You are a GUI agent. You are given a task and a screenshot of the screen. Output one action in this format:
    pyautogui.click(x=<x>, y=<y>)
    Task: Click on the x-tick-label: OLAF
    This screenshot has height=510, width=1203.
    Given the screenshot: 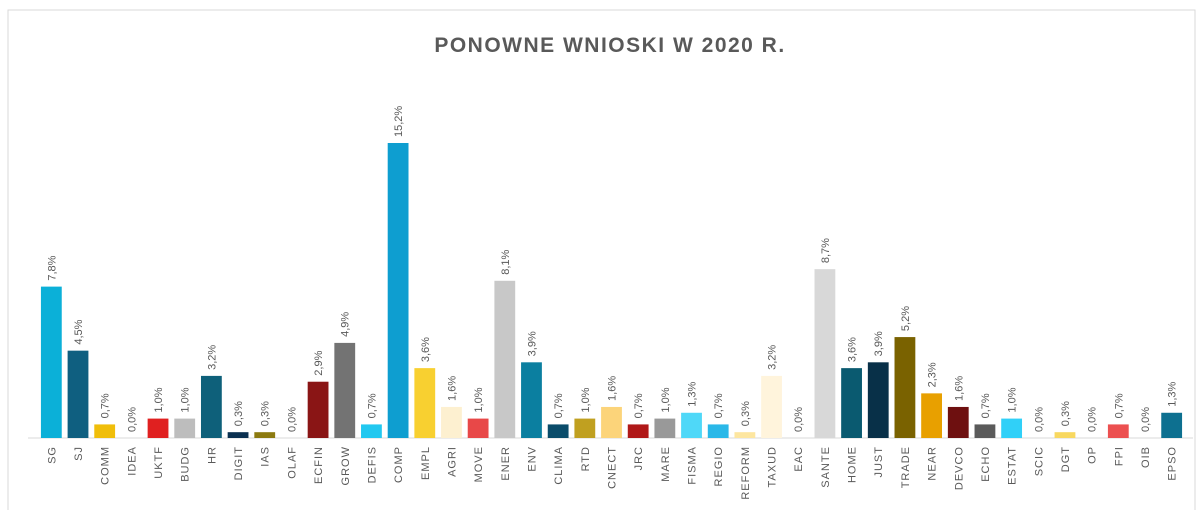 What is the action you would take?
    pyautogui.click(x=292, y=462)
    